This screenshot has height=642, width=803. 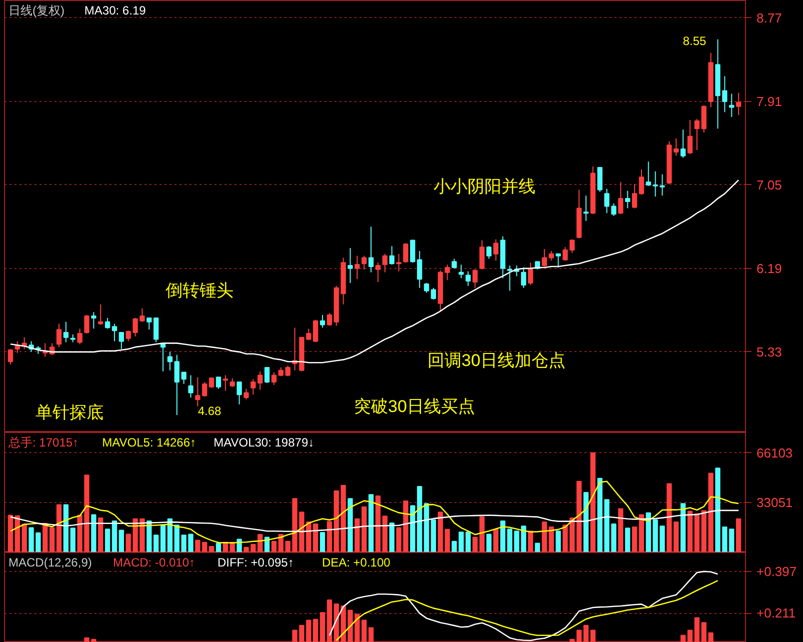 What do you see at coordinates (774, 502) in the screenshot?
I see `y-tick-label: 33051` at bounding box center [774, 502].